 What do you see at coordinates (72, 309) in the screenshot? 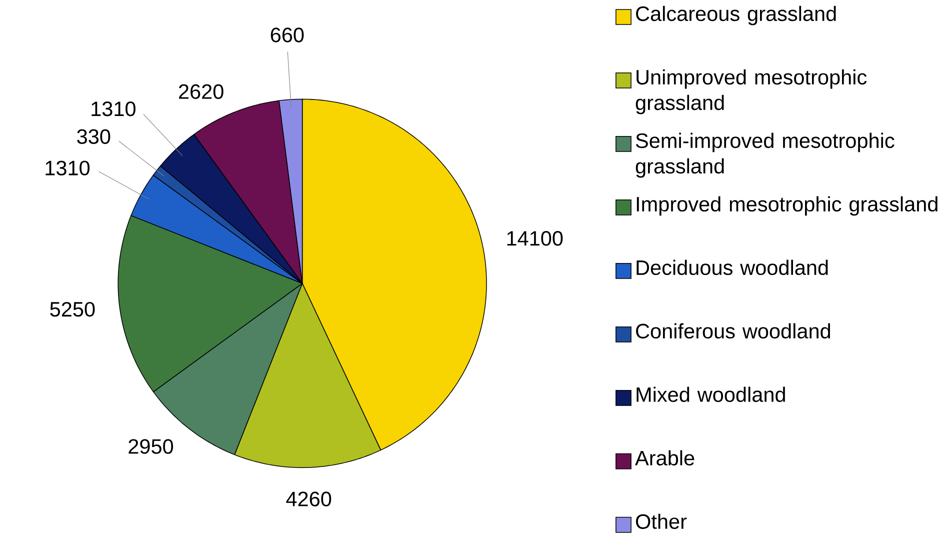
I see `data-label: 5250` at bounding box center [72, 309].